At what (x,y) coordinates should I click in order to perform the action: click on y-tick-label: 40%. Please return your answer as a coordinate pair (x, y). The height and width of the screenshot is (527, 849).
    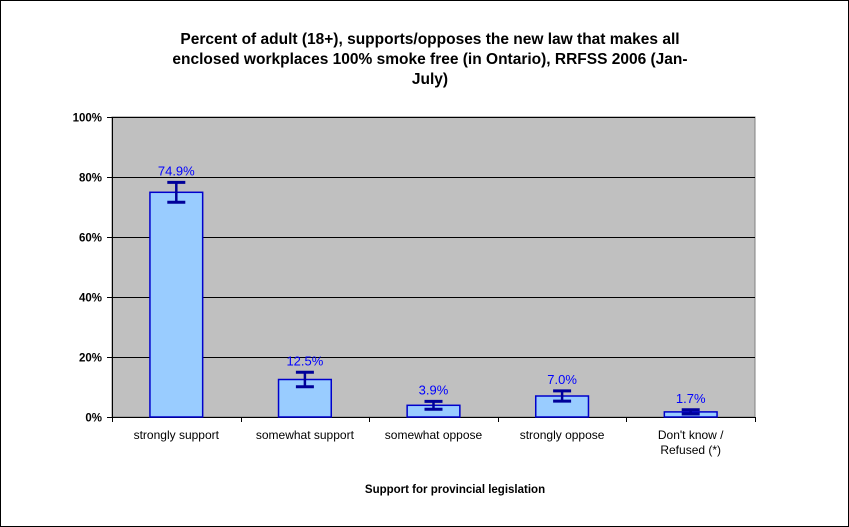
    Looking at the image, I should click on (90, 299).